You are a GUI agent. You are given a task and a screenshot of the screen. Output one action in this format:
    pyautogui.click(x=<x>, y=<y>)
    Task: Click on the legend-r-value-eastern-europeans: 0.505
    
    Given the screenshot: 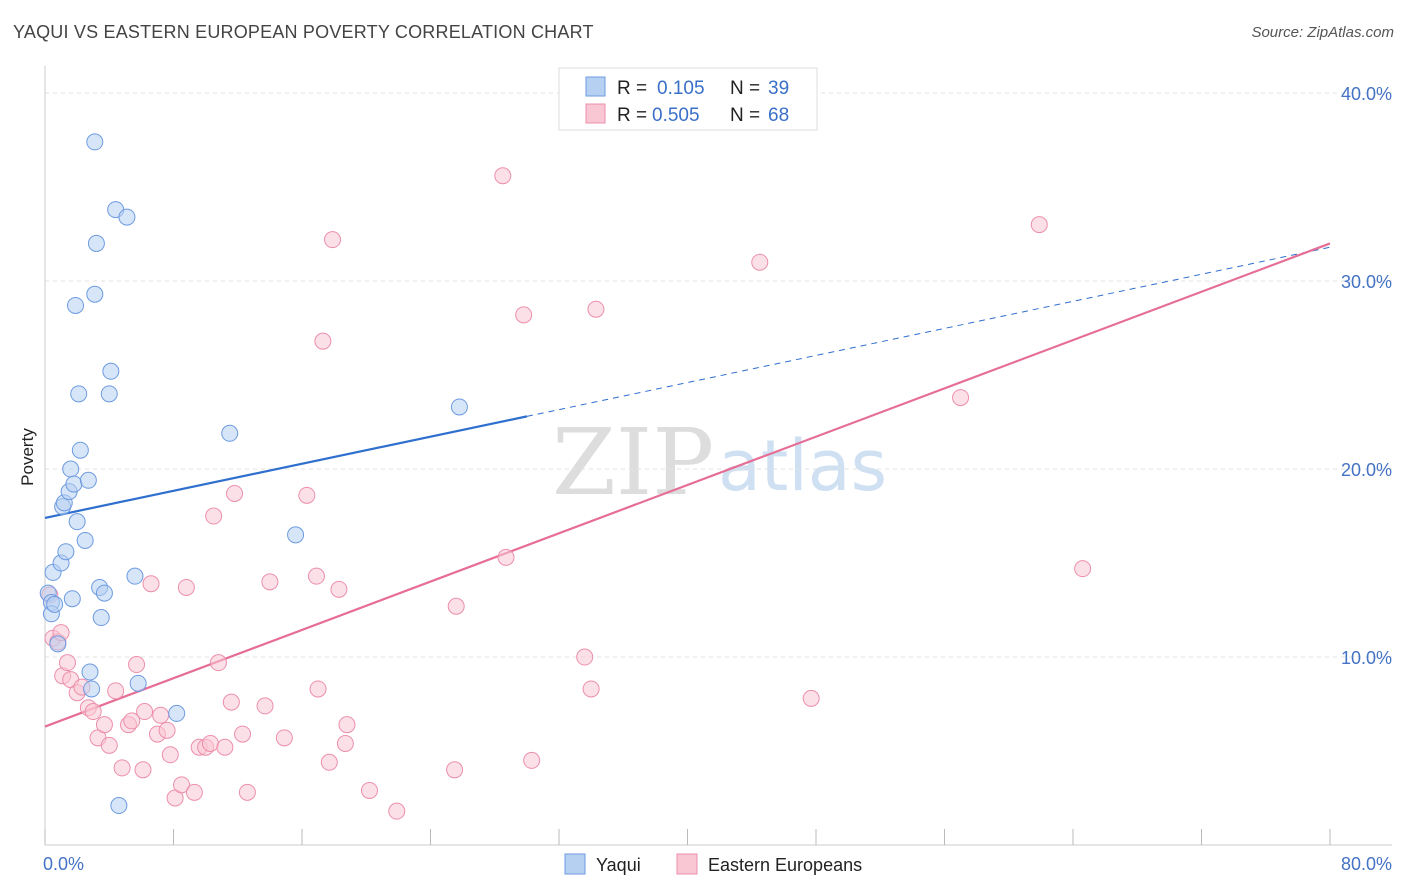 What is the action you would take?
    pyautogui.click(x=676, y=115)
    